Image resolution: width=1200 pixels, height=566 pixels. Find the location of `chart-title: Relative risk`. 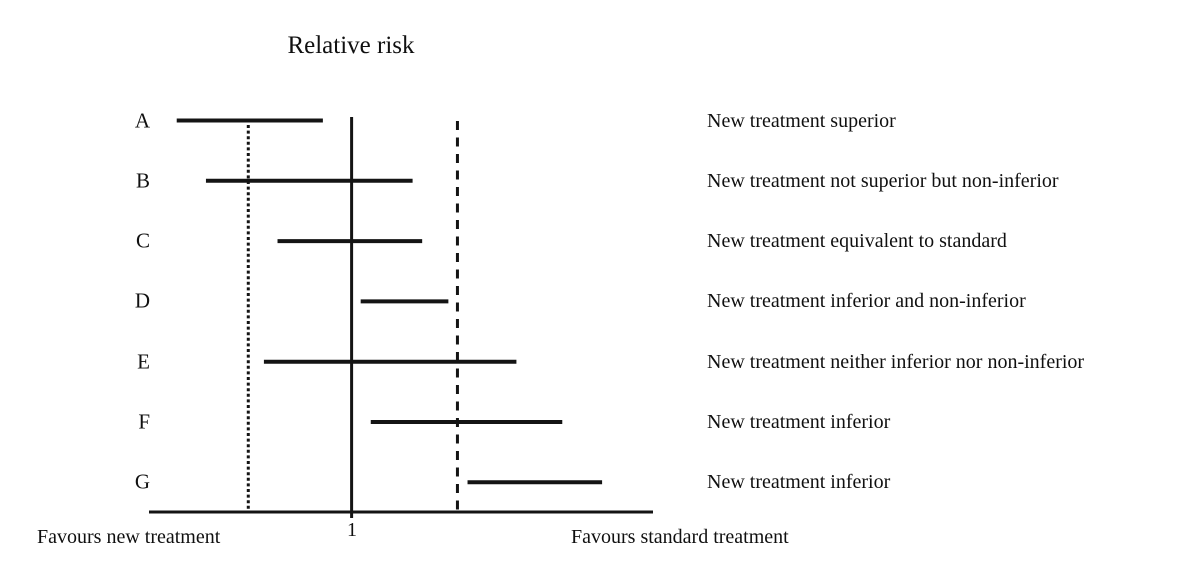

chart-title: Relative risk is located at coordinates (351, 45).